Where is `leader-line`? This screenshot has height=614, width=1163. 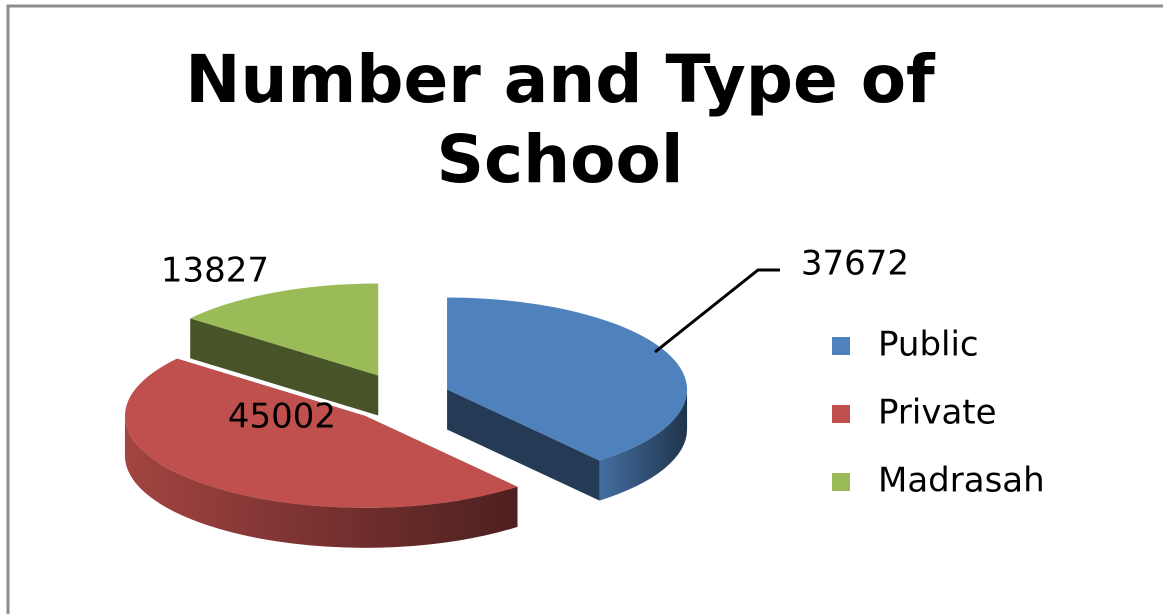
leader-line is located at coordinates (717, 311).